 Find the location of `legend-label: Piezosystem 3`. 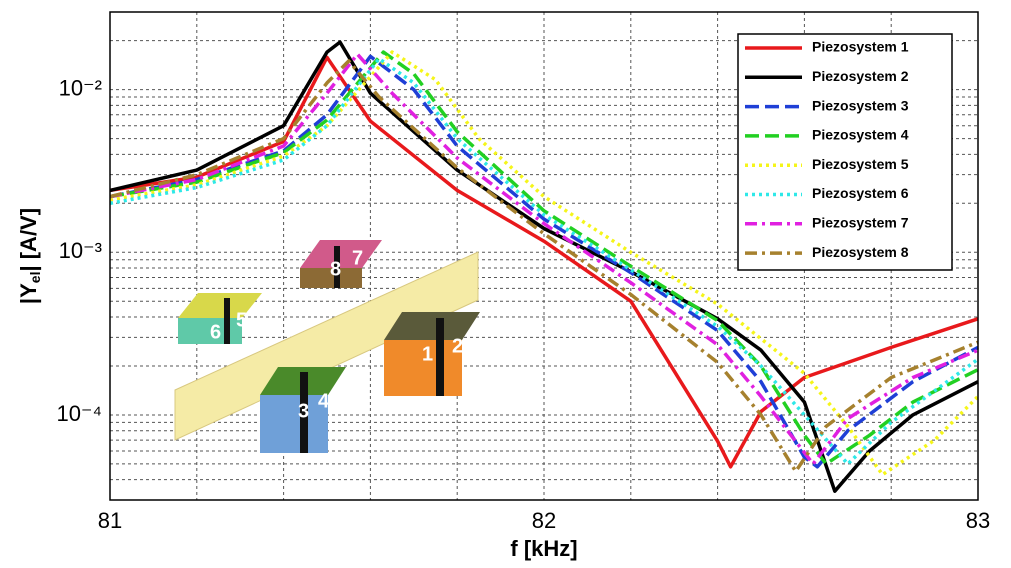

legend-label: Piezosystem 3 is located at coordinates (860, 105).